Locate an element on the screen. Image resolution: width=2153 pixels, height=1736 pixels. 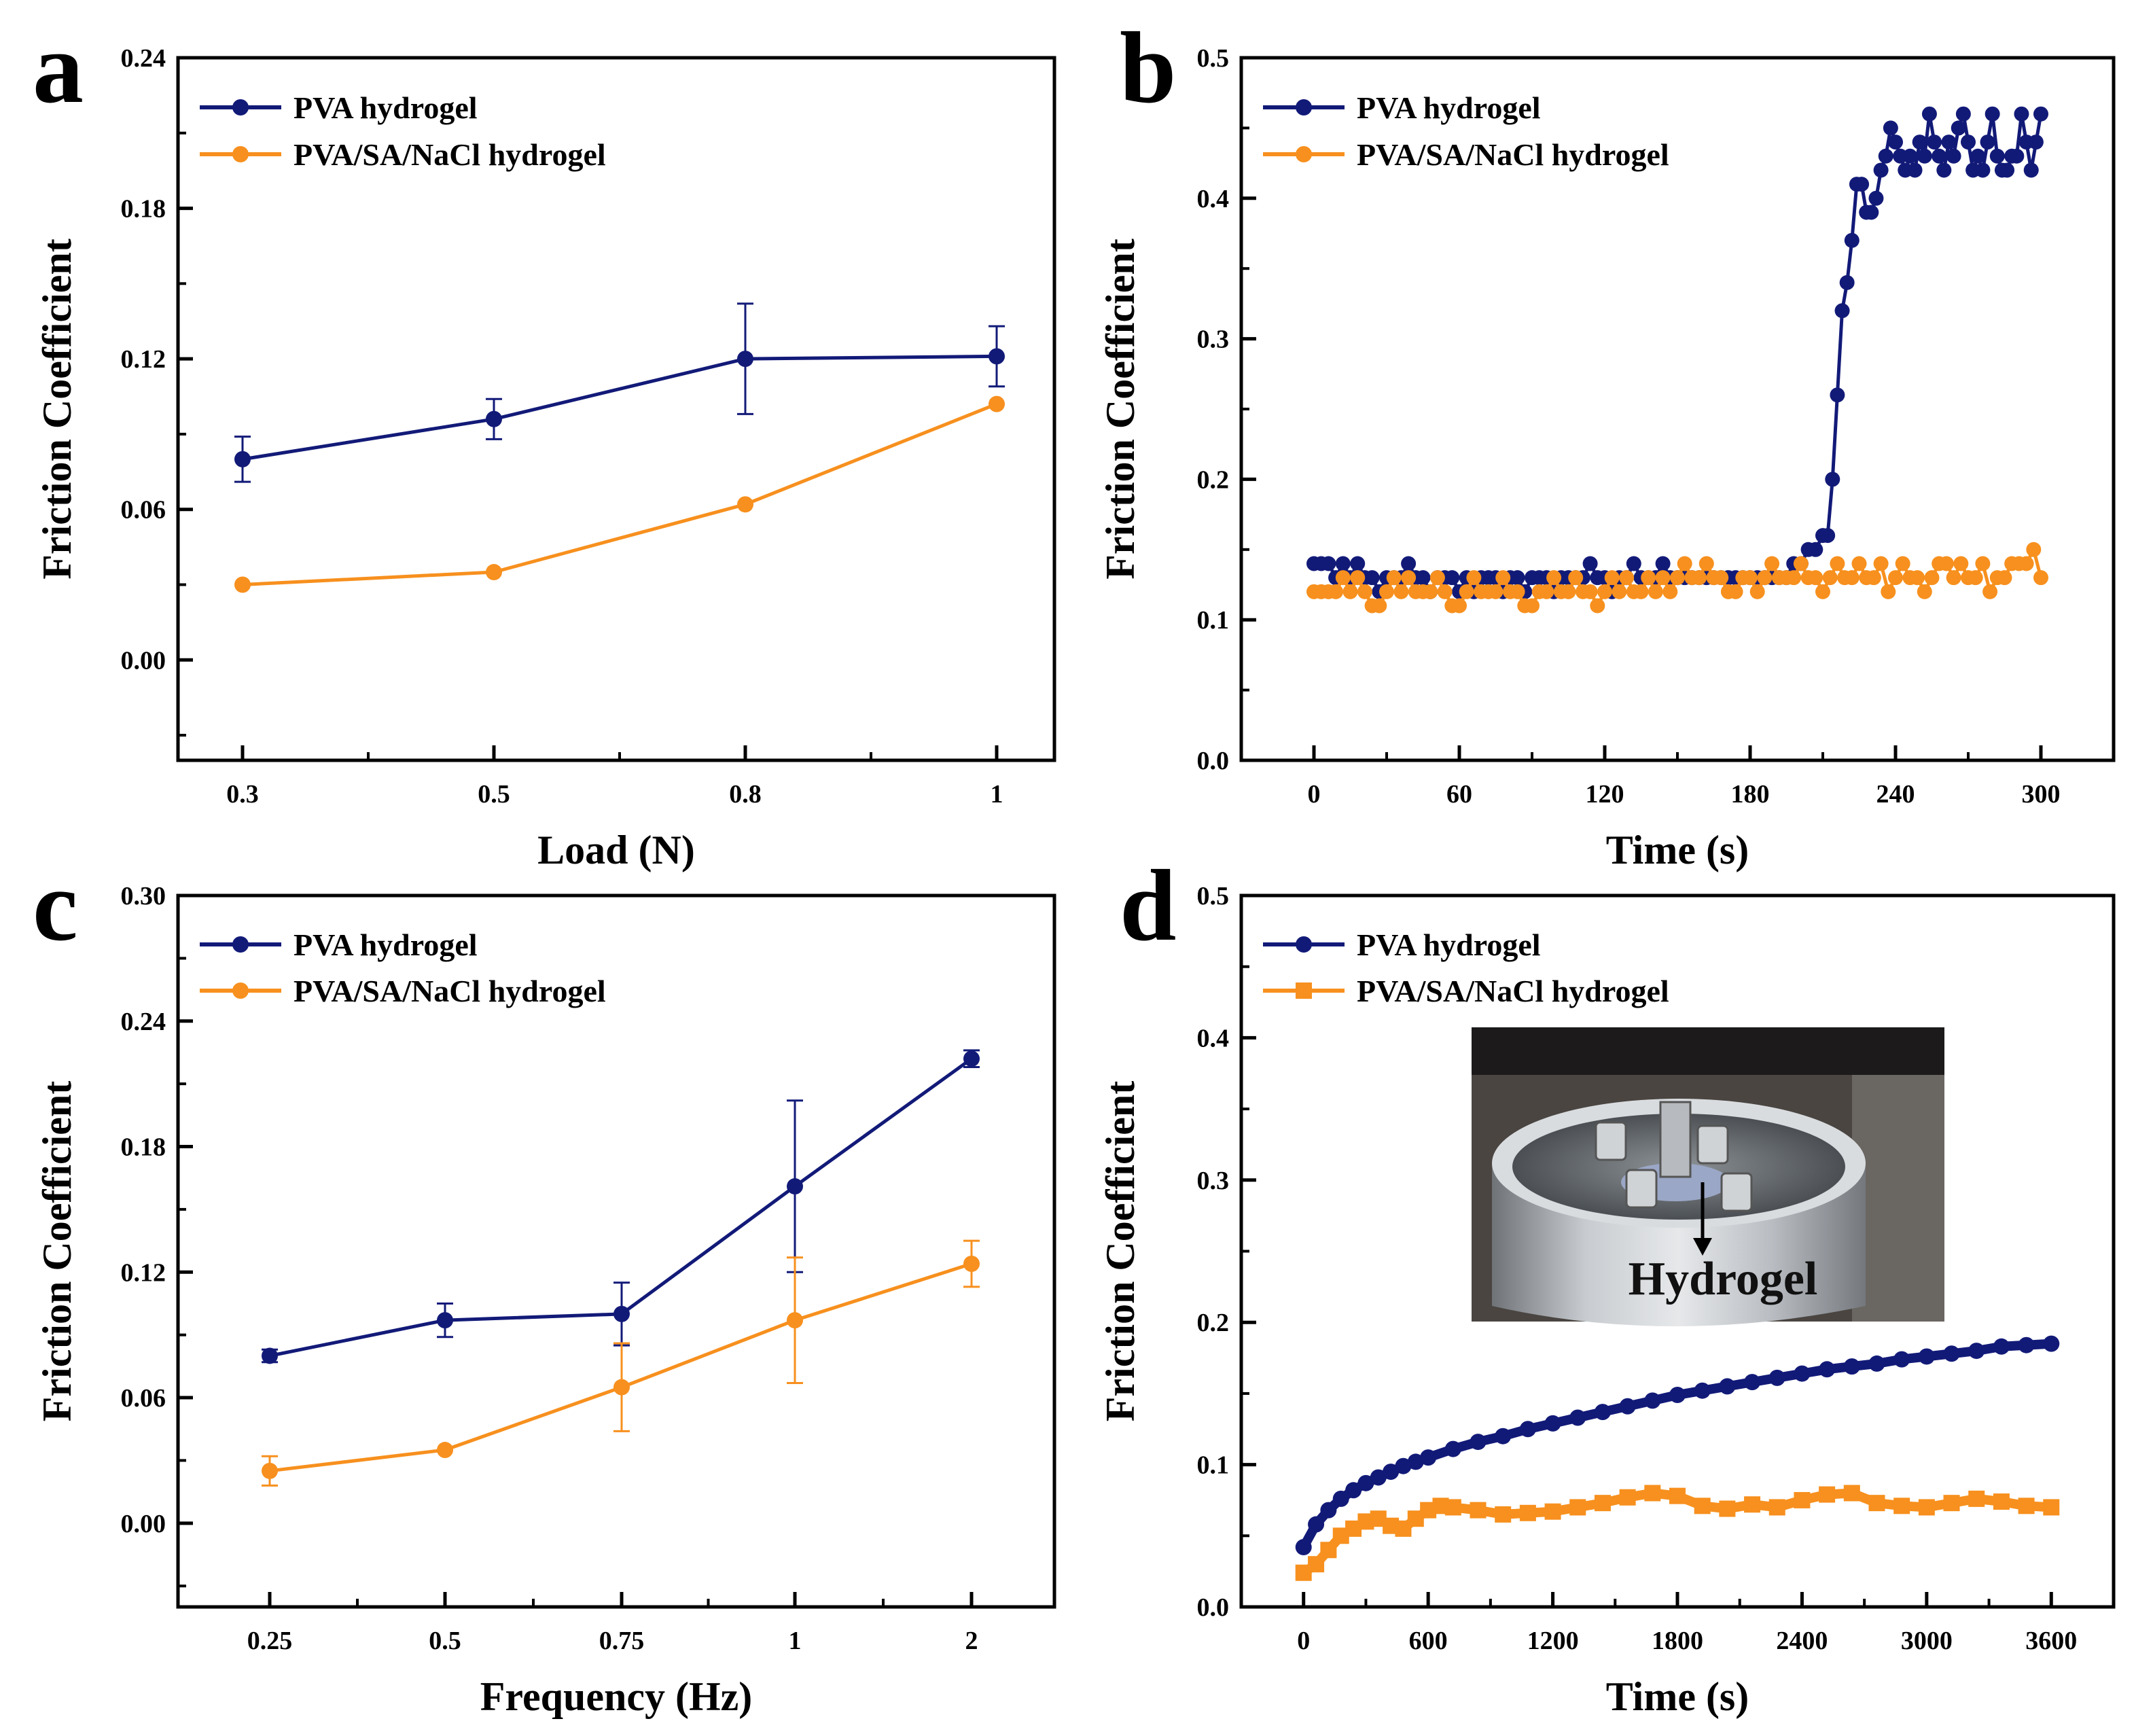
tribometer-inset-photo: Hydrogel is located at coordinates (1708, 1176).